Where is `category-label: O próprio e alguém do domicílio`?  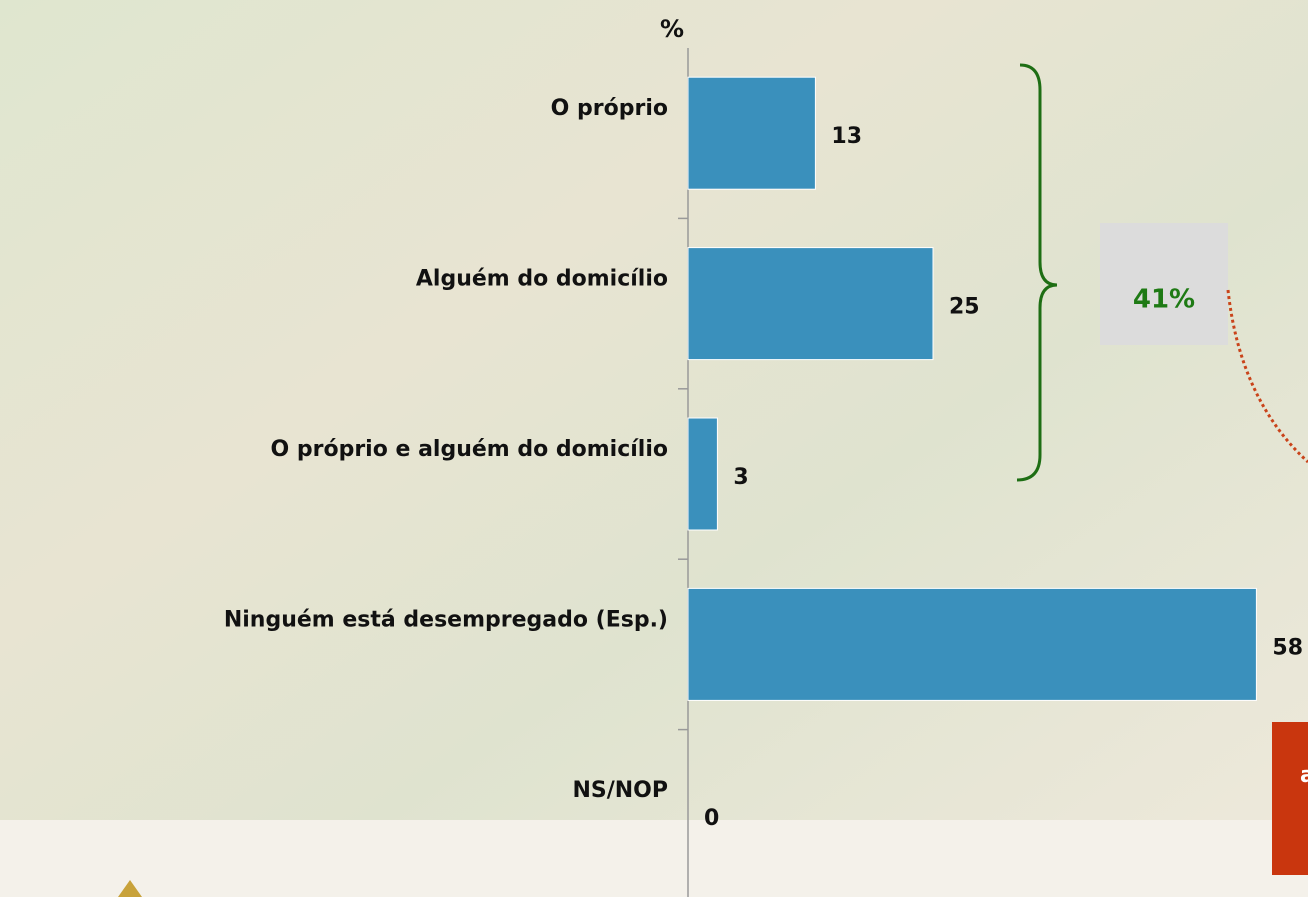 category-label: O próprio e alguém do domicílio is located at coordinates (470, 449).